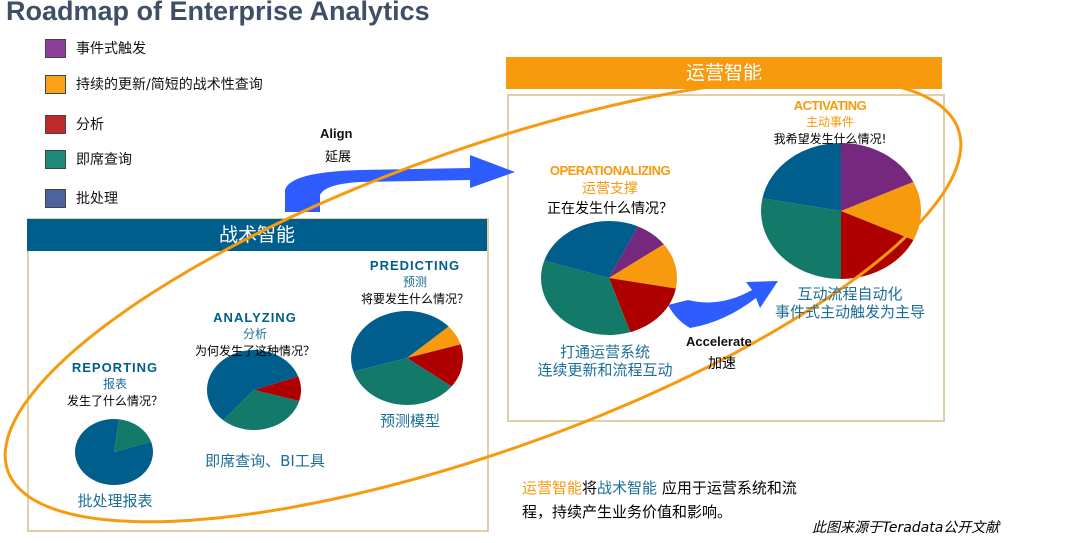 This screenshot has height=543, width=1080. I want to click on stage-title: REPORTING, so click(115, 367).